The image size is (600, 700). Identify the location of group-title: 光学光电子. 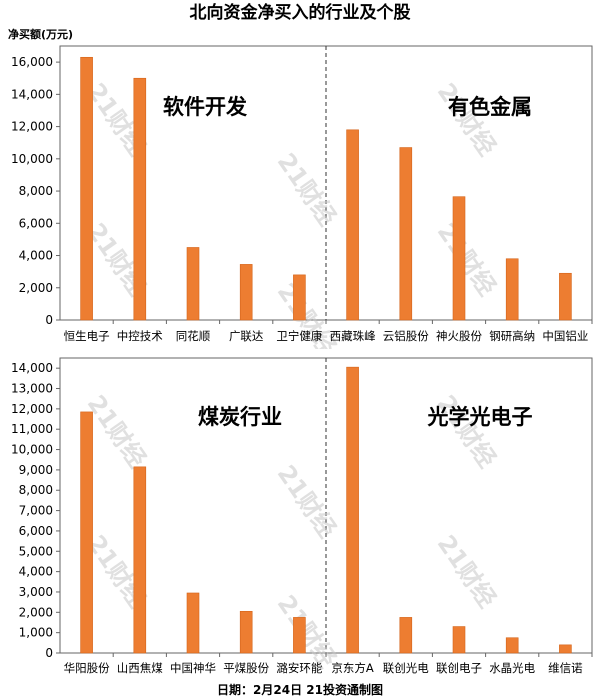
(480, 417).